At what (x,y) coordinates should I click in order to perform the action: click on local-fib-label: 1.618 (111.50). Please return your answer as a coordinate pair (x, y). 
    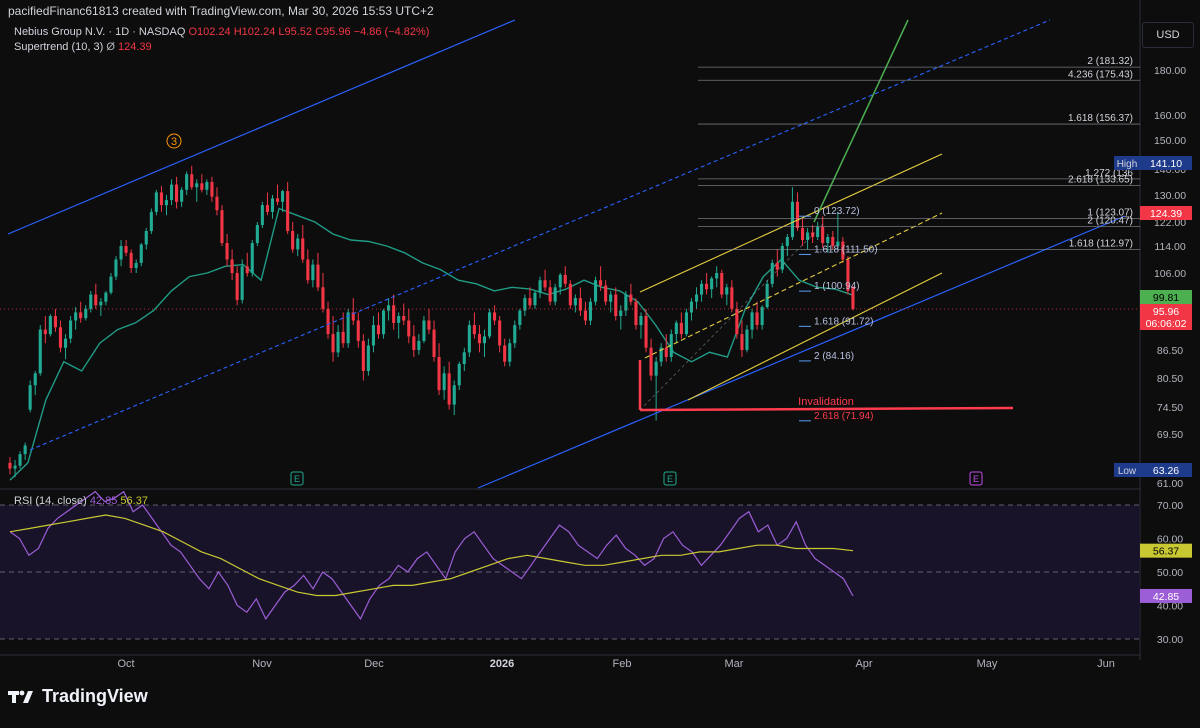
    Looking at the image, I should click on (846, 249).